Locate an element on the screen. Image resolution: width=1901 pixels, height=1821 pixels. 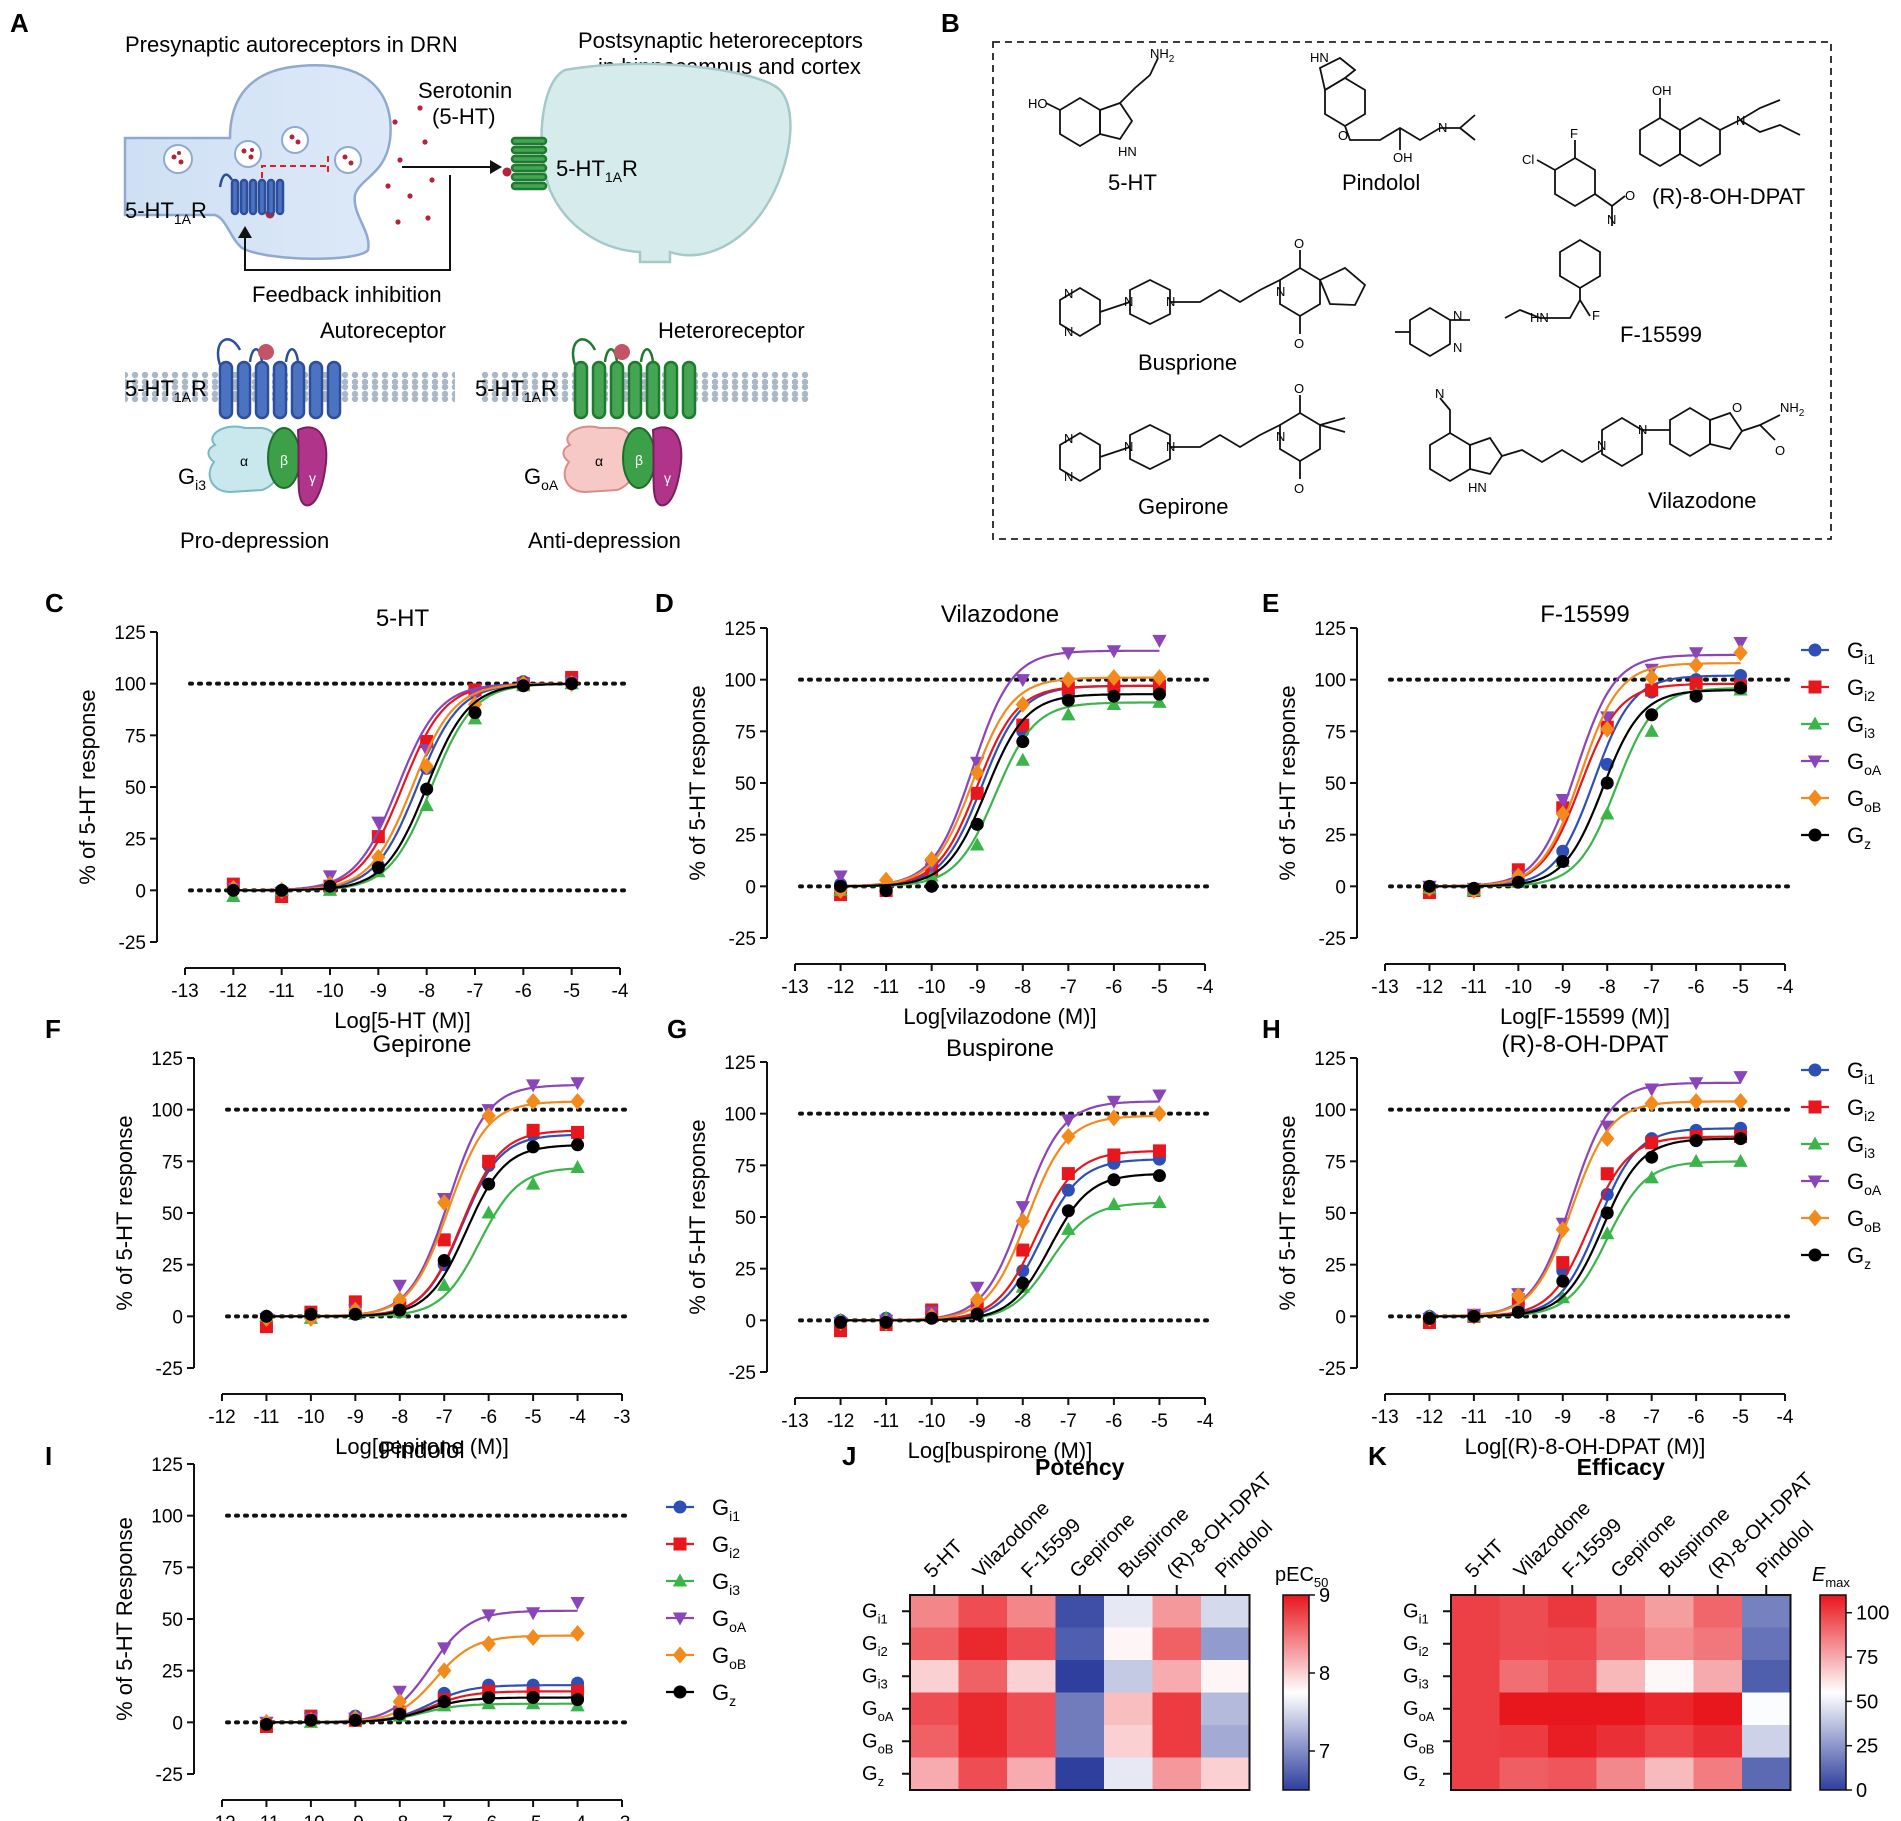
svg-text: N is located at coordinates (1068, 476).